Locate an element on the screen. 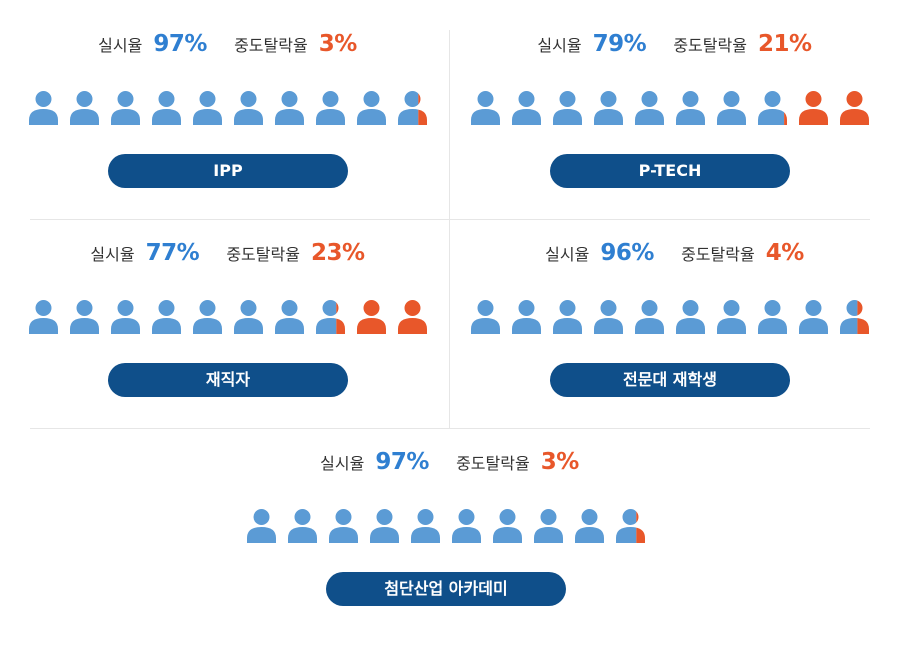 The height and width of the screenshot is (647, 899). stats-row: 실시율 77% 중도탈락율 23% is located at coordinates (227, 260).